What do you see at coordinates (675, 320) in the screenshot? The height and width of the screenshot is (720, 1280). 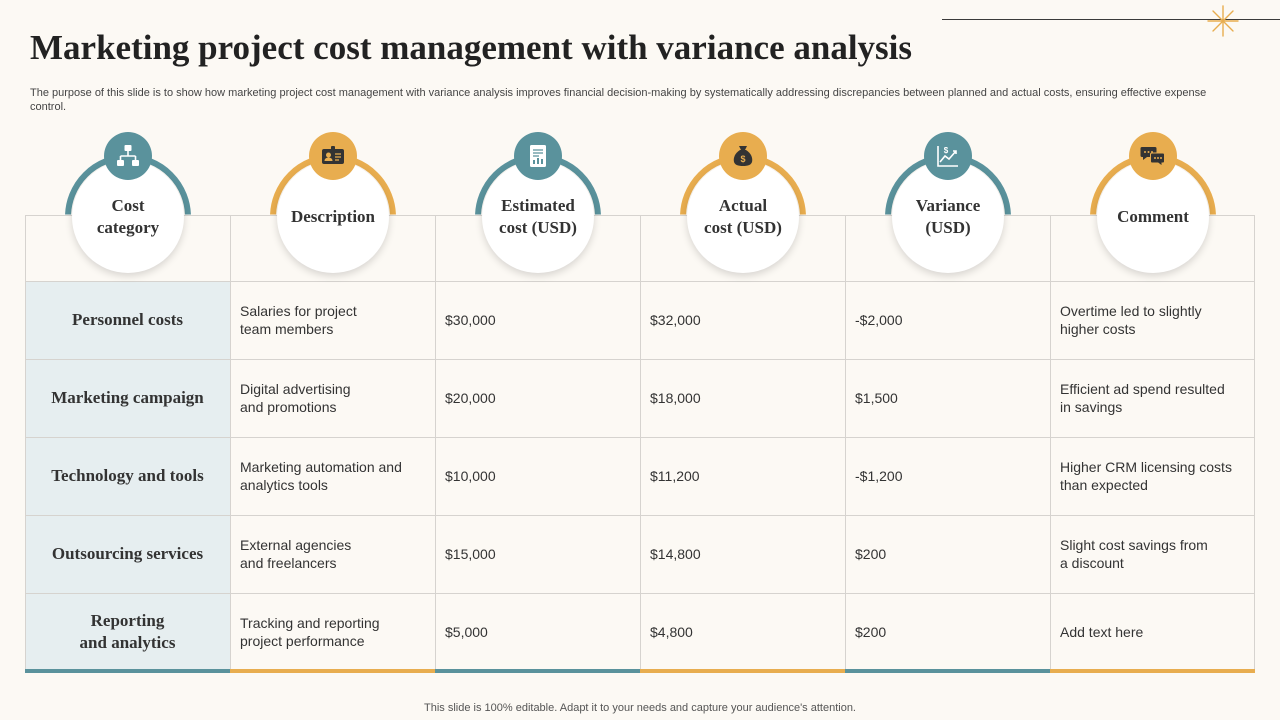 I see `cell-actual: $32,000` at bounding box center [675, 320].